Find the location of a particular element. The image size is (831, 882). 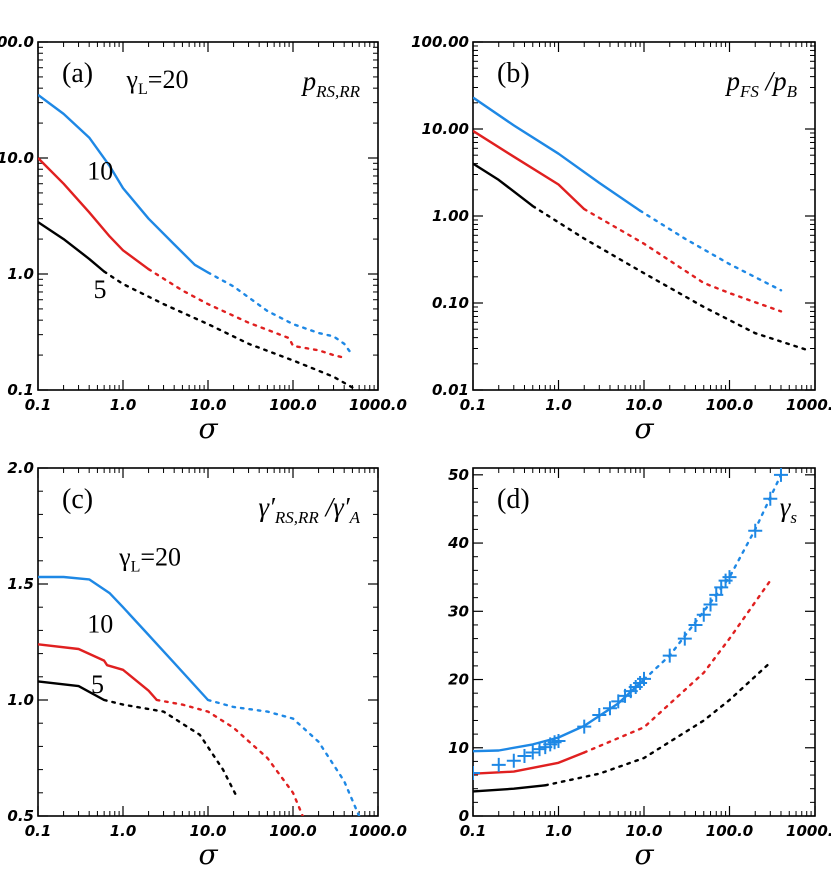

y-tick-label: 10.00 is located at coordinates (445, 129).